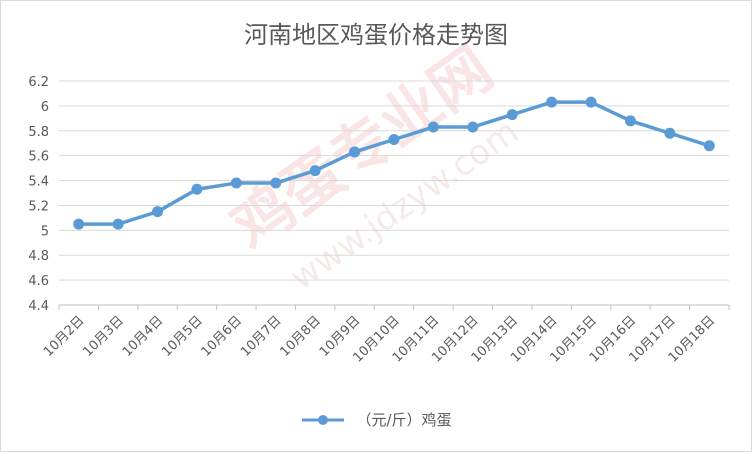 The width and height of the screenshot is (752, 452). Describe the element at coordinates (376, 35) in the screenshot. I see `chart-title: 河南地区鸡蛋价格走势图` at that location.